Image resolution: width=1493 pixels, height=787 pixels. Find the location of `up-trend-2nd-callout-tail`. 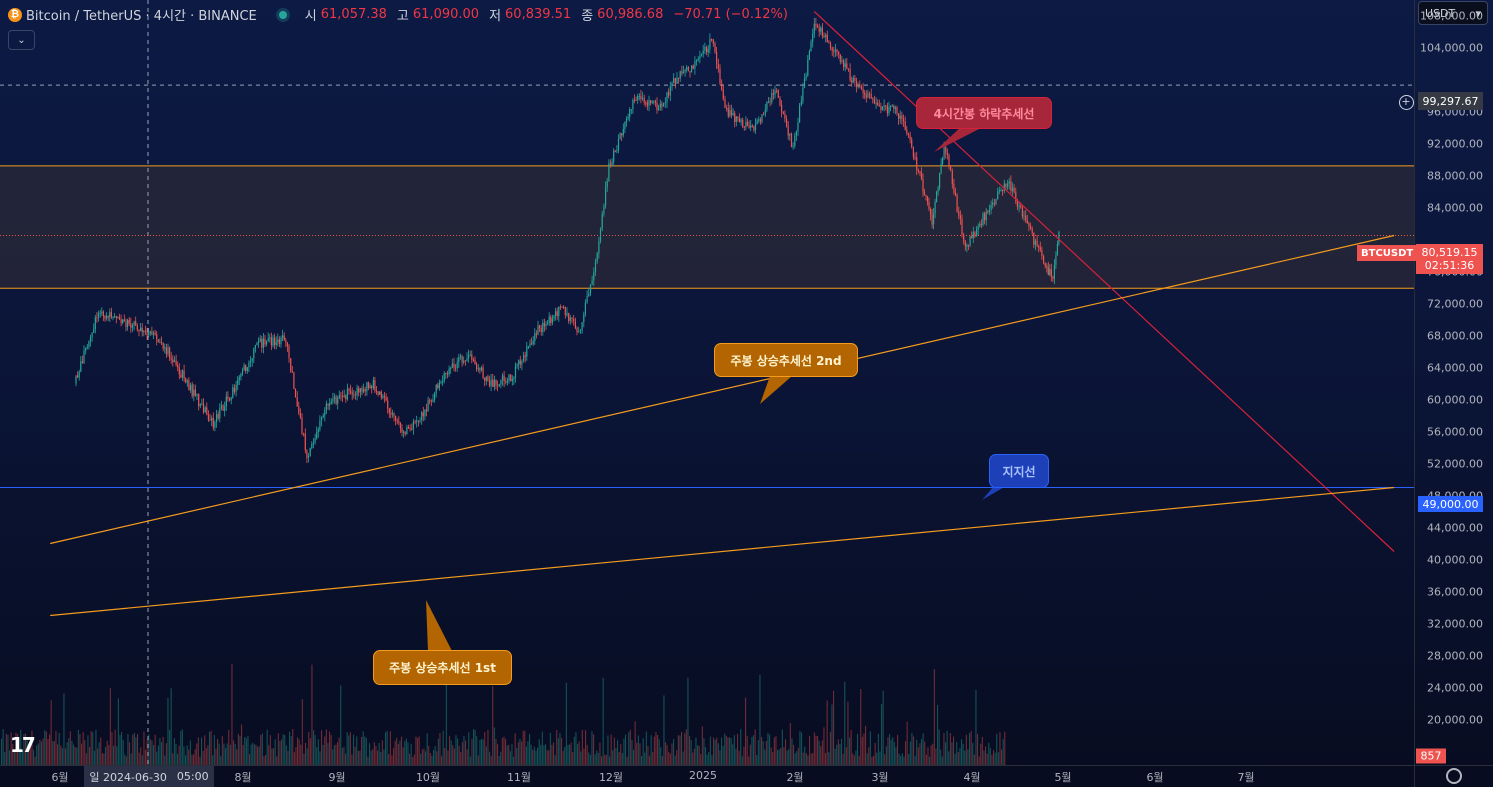

up-trend-2nd-callout-tail is located at coordinates (776, 390).